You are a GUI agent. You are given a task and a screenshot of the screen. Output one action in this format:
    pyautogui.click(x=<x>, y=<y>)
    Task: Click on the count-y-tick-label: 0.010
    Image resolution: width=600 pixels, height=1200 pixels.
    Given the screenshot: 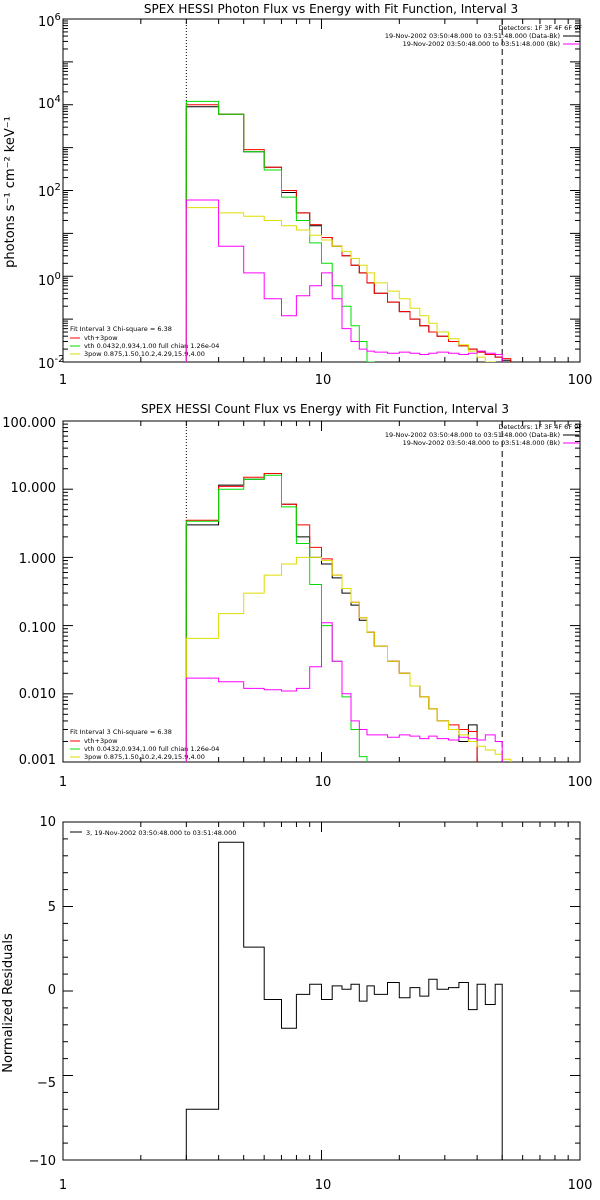 What is the action you would take?
    pyautogui.click(x=37, y=694)
    